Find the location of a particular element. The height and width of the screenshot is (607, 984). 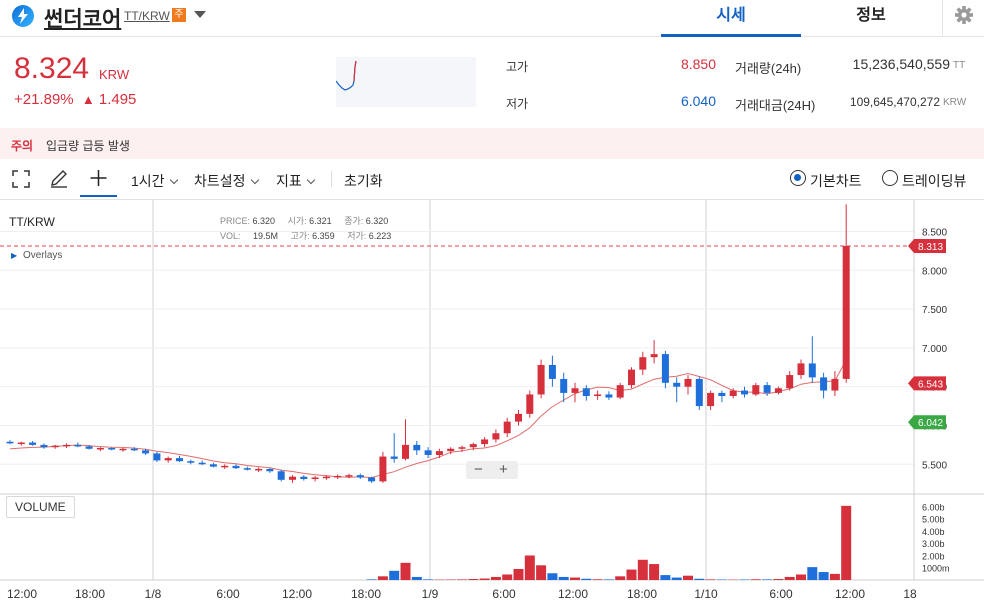

zoom-out-button: − is located at coordinates (478, 469).